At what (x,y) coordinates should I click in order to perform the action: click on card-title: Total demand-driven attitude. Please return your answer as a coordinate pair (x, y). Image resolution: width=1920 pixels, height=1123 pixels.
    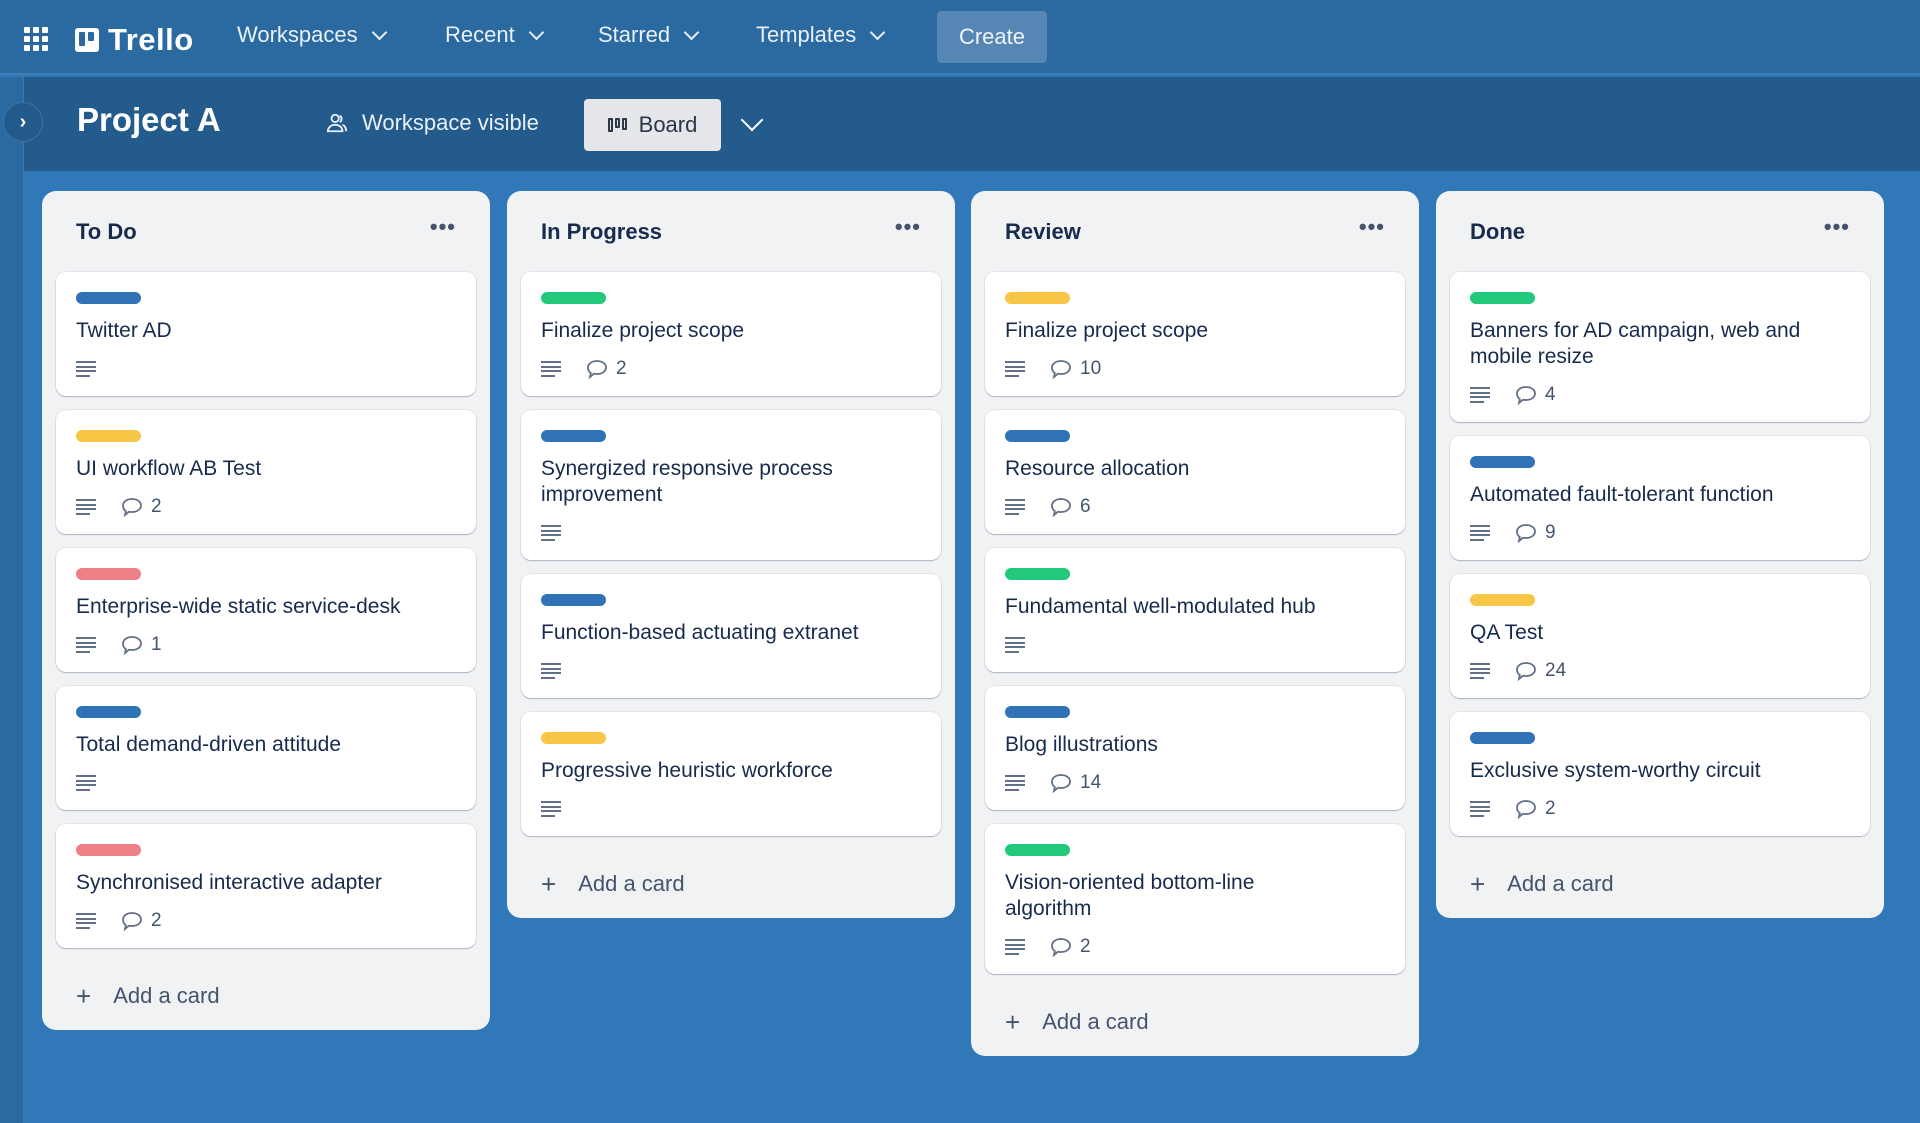
    Looking at the image, I should click on (208, 744).